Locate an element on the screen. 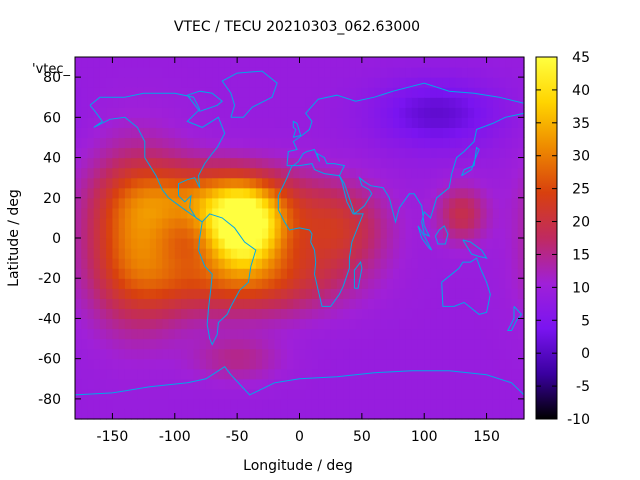 The height and width of the screenshot is (480, 640). colorbar-tick-label: 15 is located at coordinates (581, 255).